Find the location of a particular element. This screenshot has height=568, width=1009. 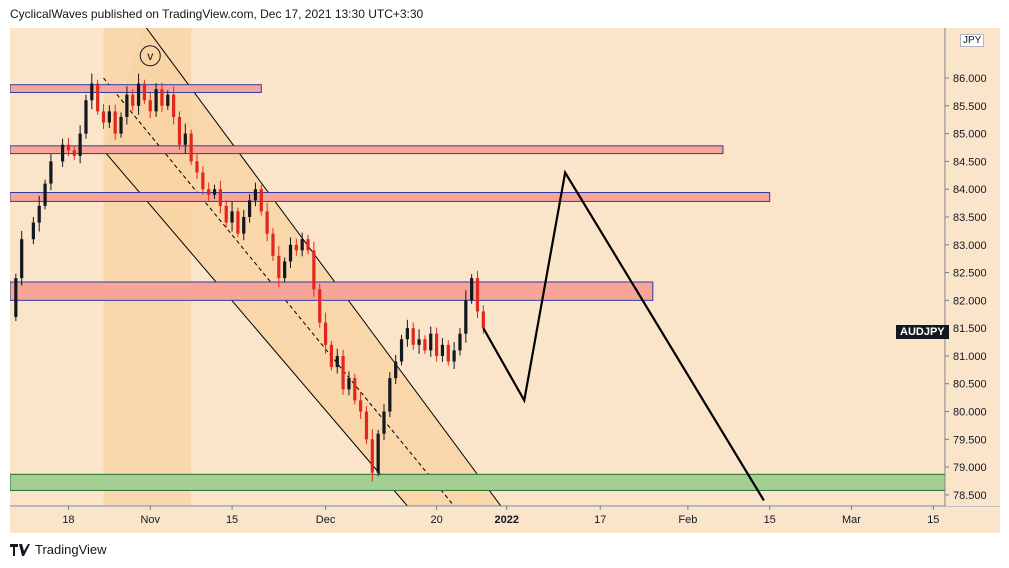

time-tick-label: 17 is located at coordinates (600, 520).